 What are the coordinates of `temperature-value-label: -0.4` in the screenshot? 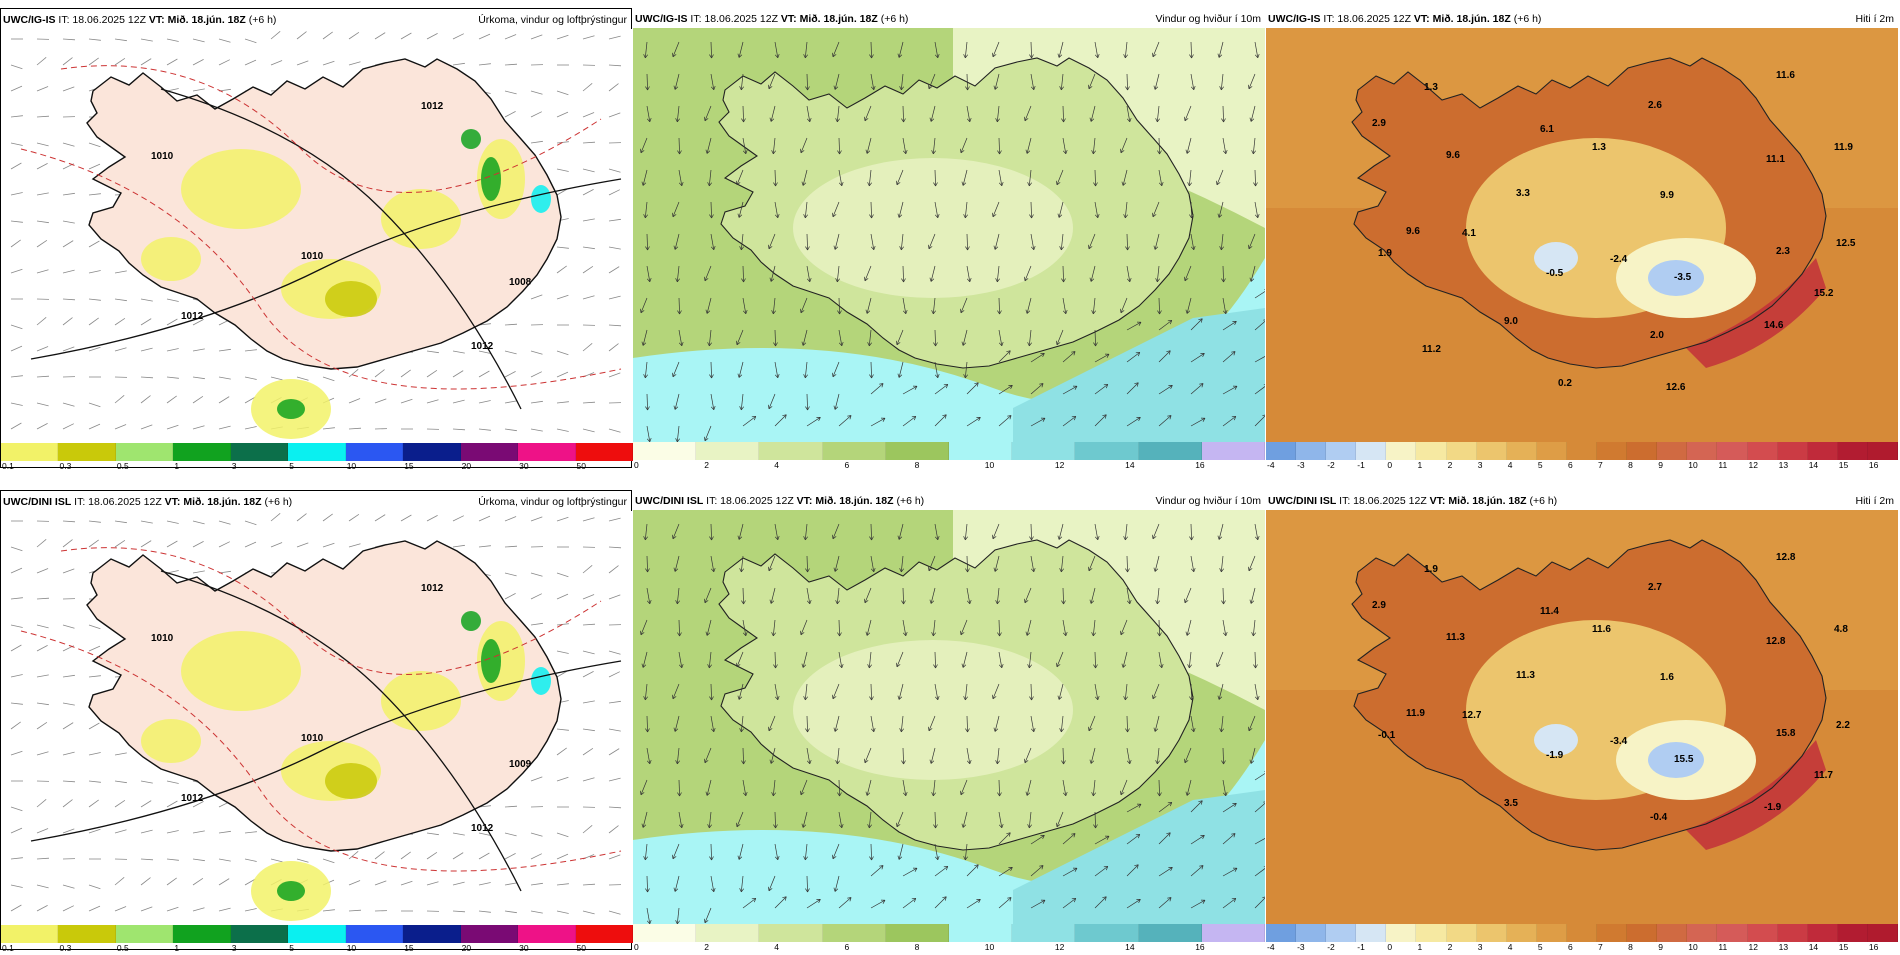 It's located at (1659, 817).